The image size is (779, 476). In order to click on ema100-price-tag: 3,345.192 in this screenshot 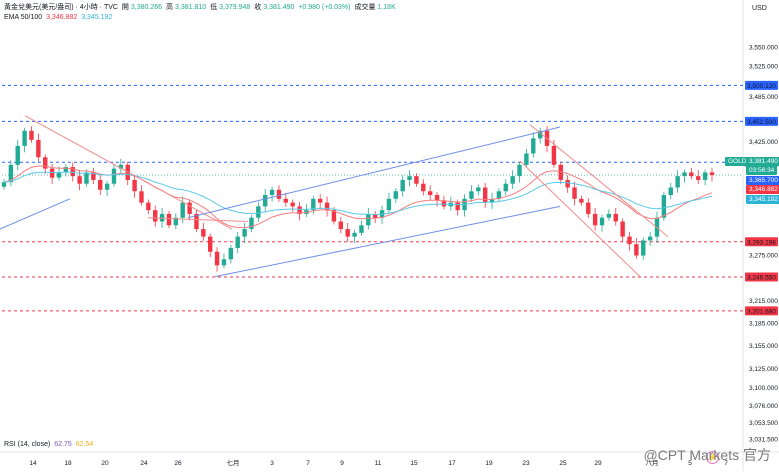, I will do `click(762, 199)`.